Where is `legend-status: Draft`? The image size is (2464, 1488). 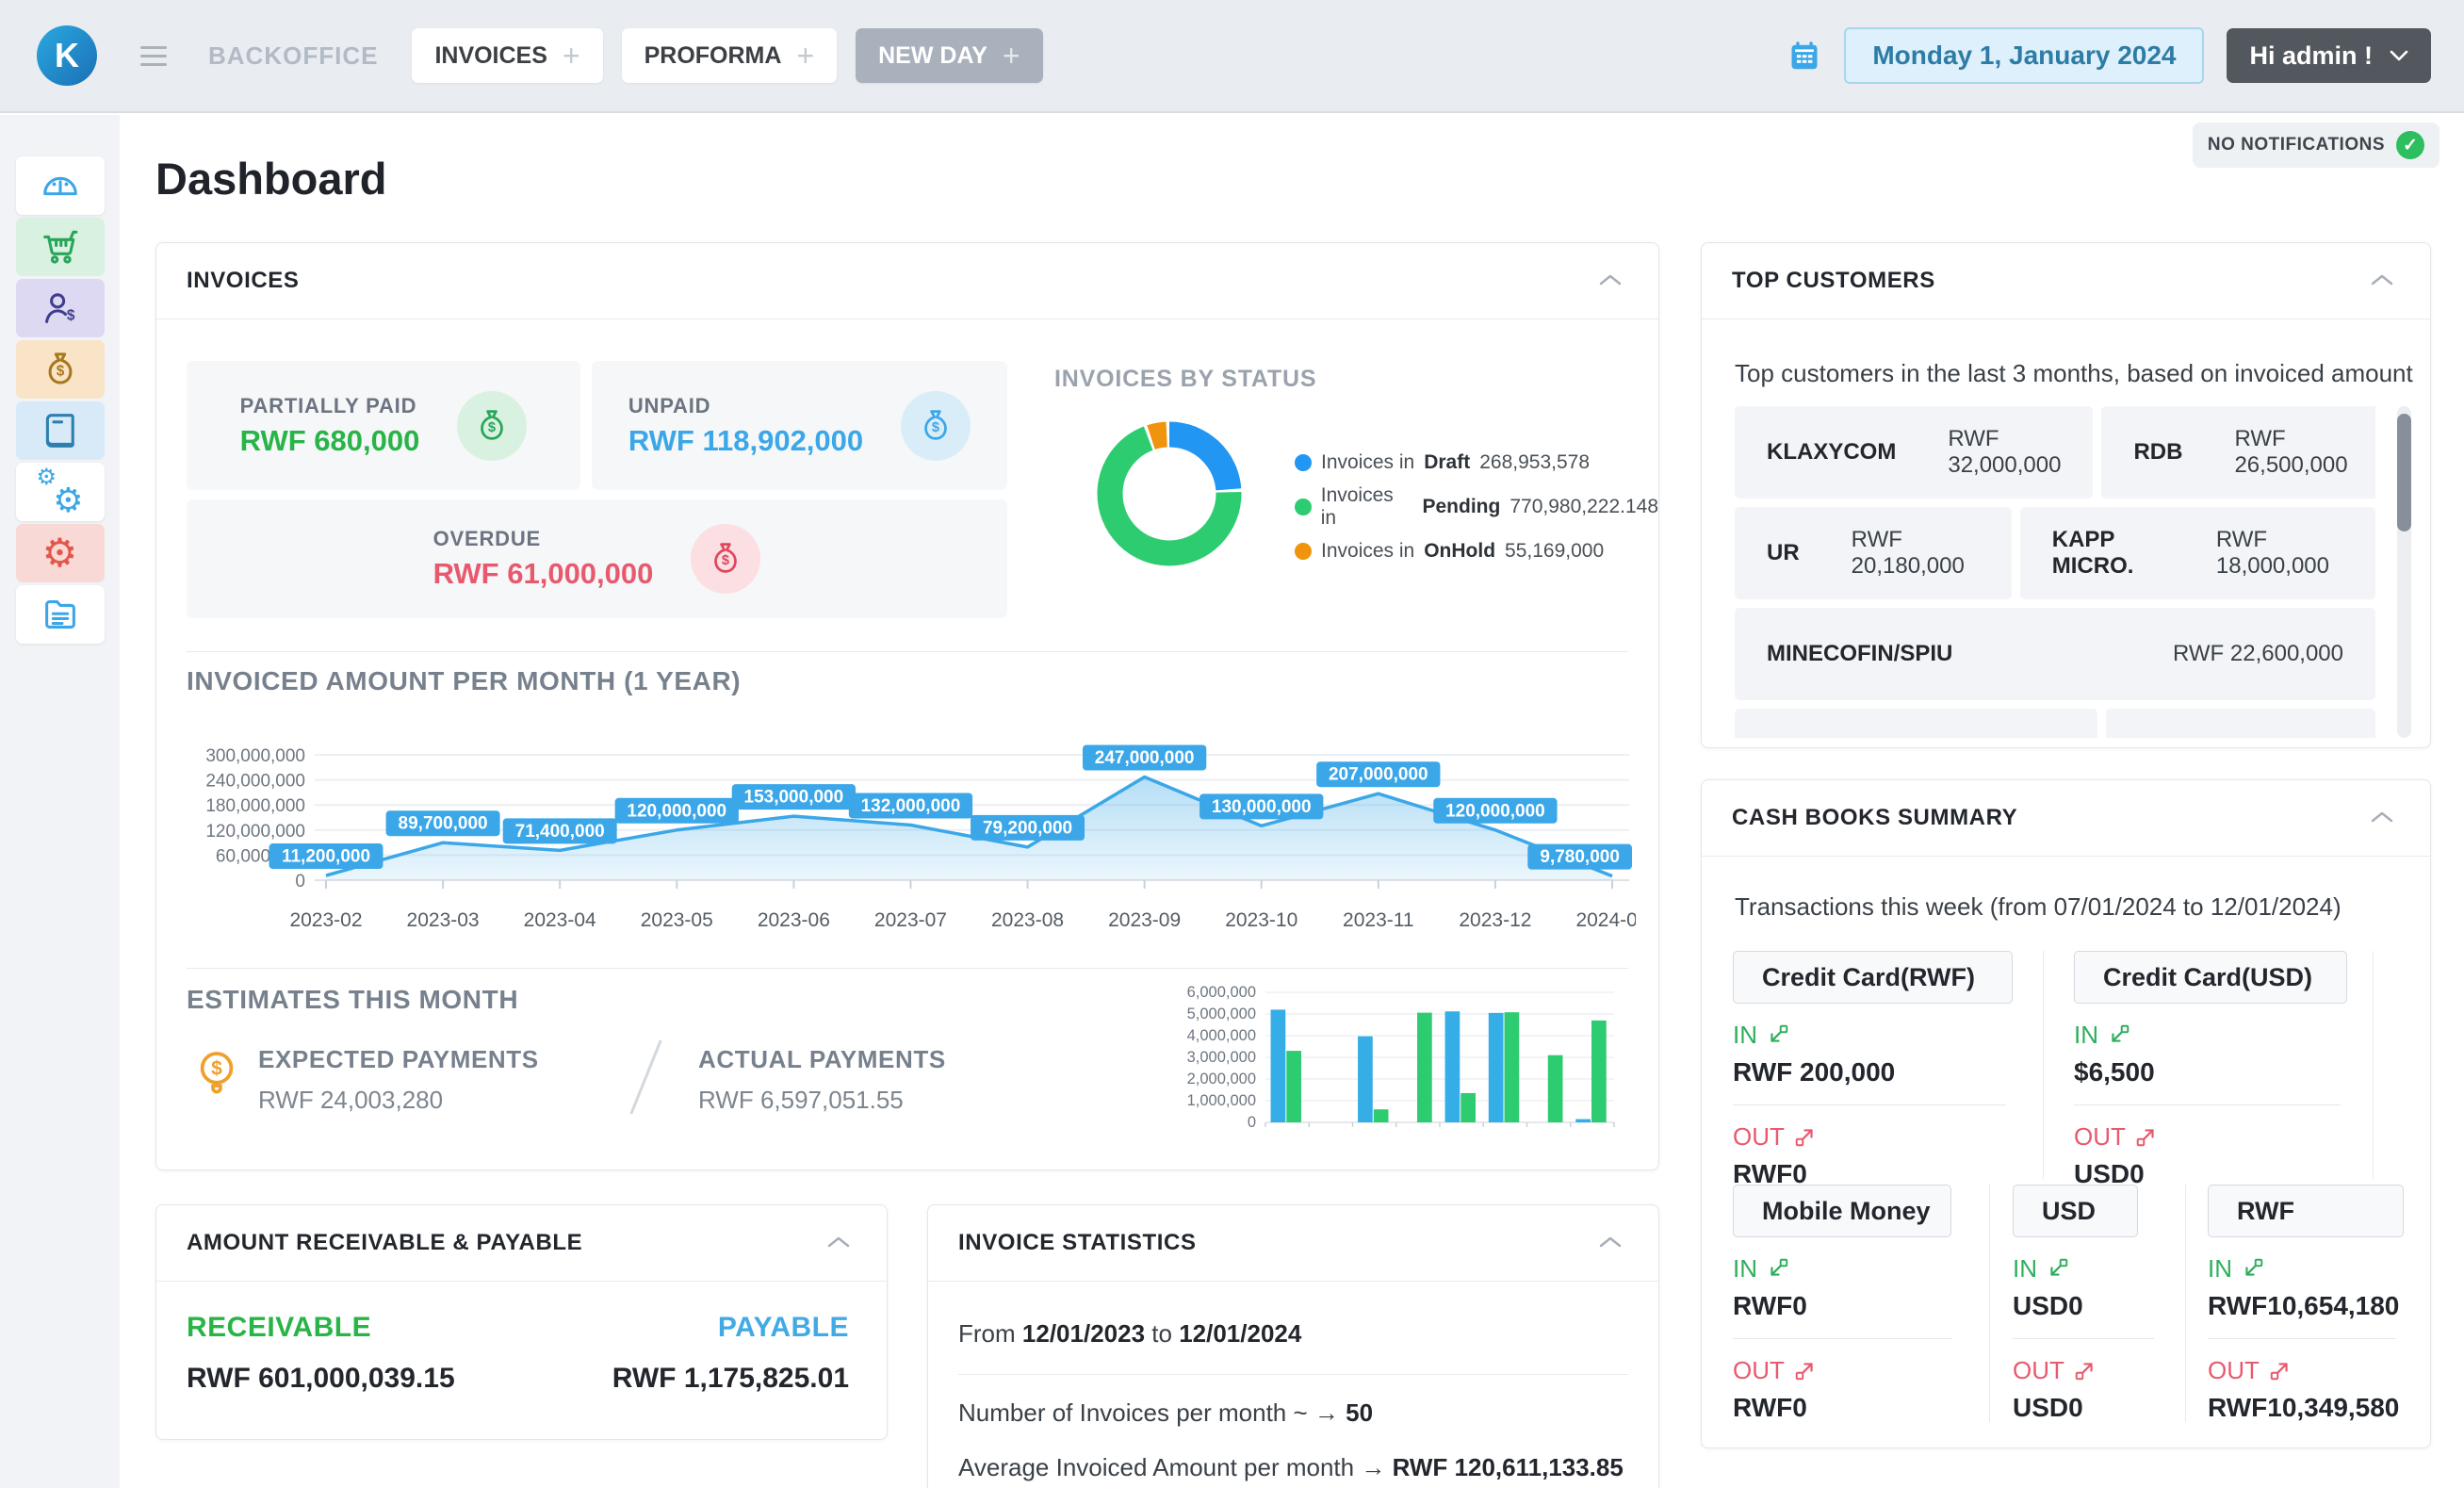 legend-status: Draft is located at coordinates (1447, 462).